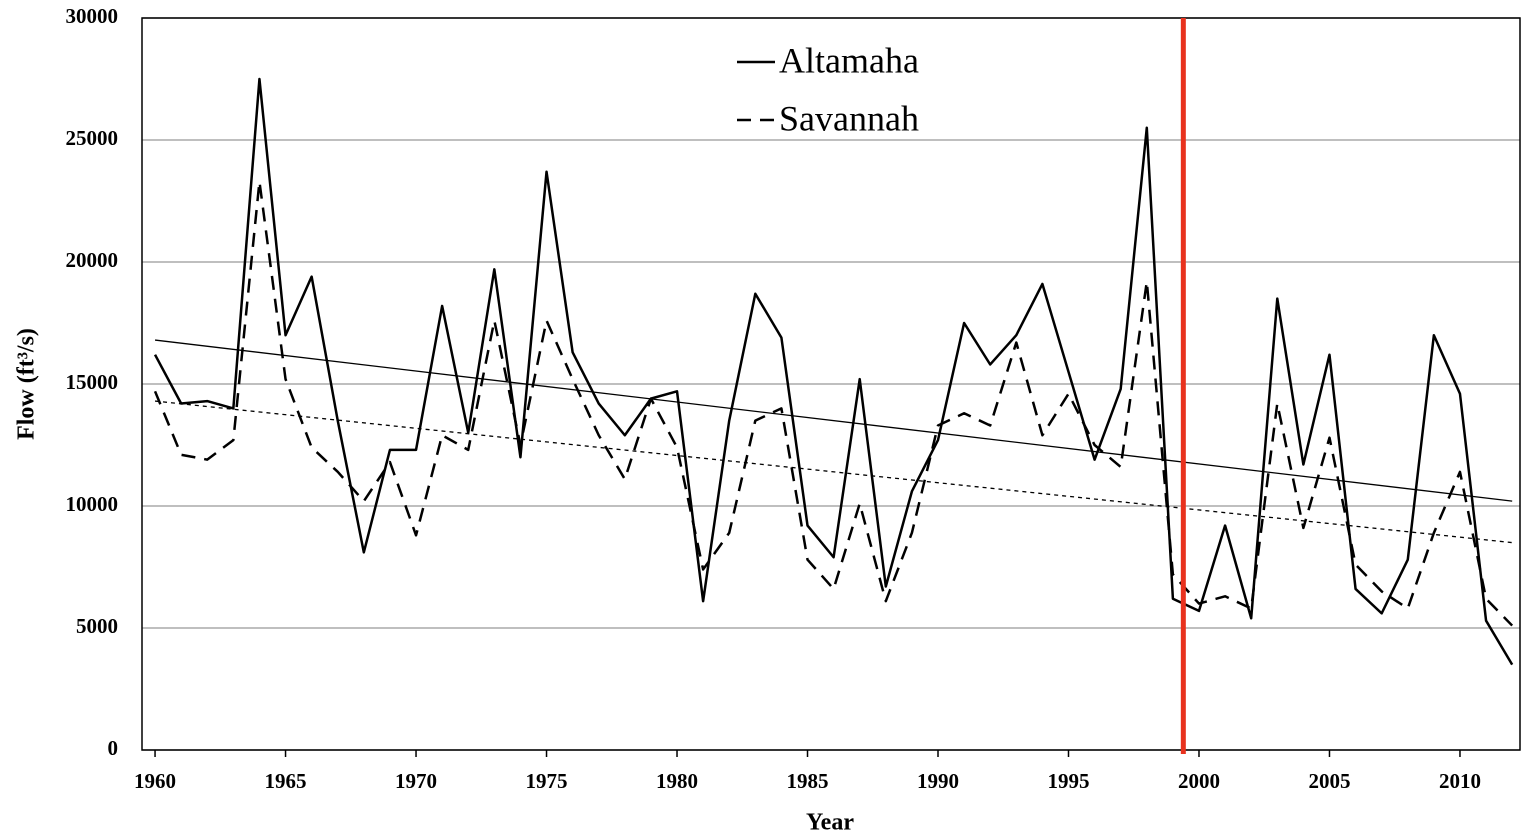  I want to click on y-tick-label: 25000, so click(92, 138).